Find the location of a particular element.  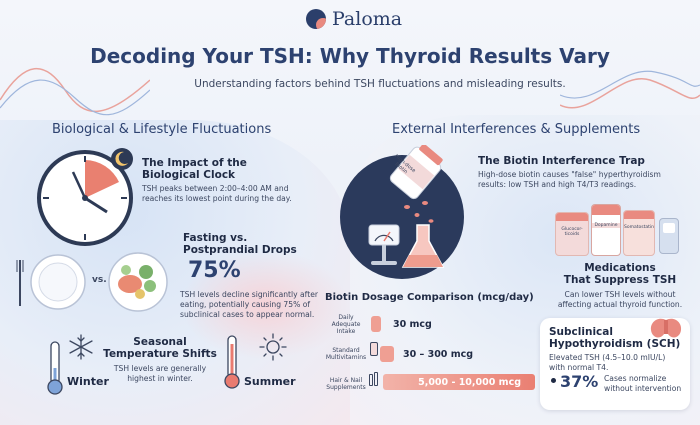

dosage-heading: Biotin Dosage Comparison (mcg/day) is located at coordinates (429, 297).